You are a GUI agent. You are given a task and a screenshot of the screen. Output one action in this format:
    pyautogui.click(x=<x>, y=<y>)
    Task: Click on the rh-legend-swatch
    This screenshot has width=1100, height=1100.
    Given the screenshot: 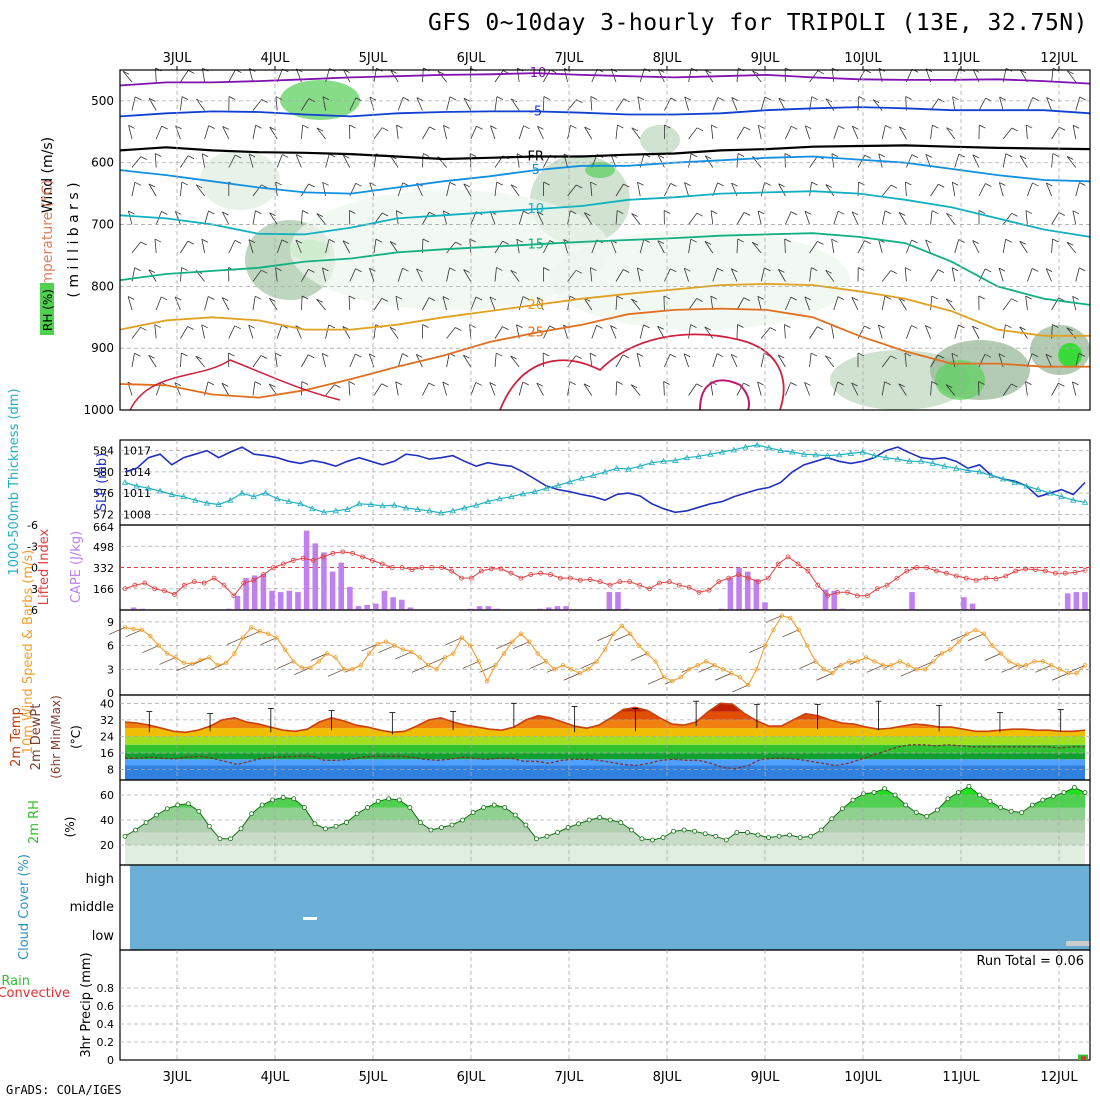 What is the action you would take?
    pyautogui.click(x=47, y=309)
    